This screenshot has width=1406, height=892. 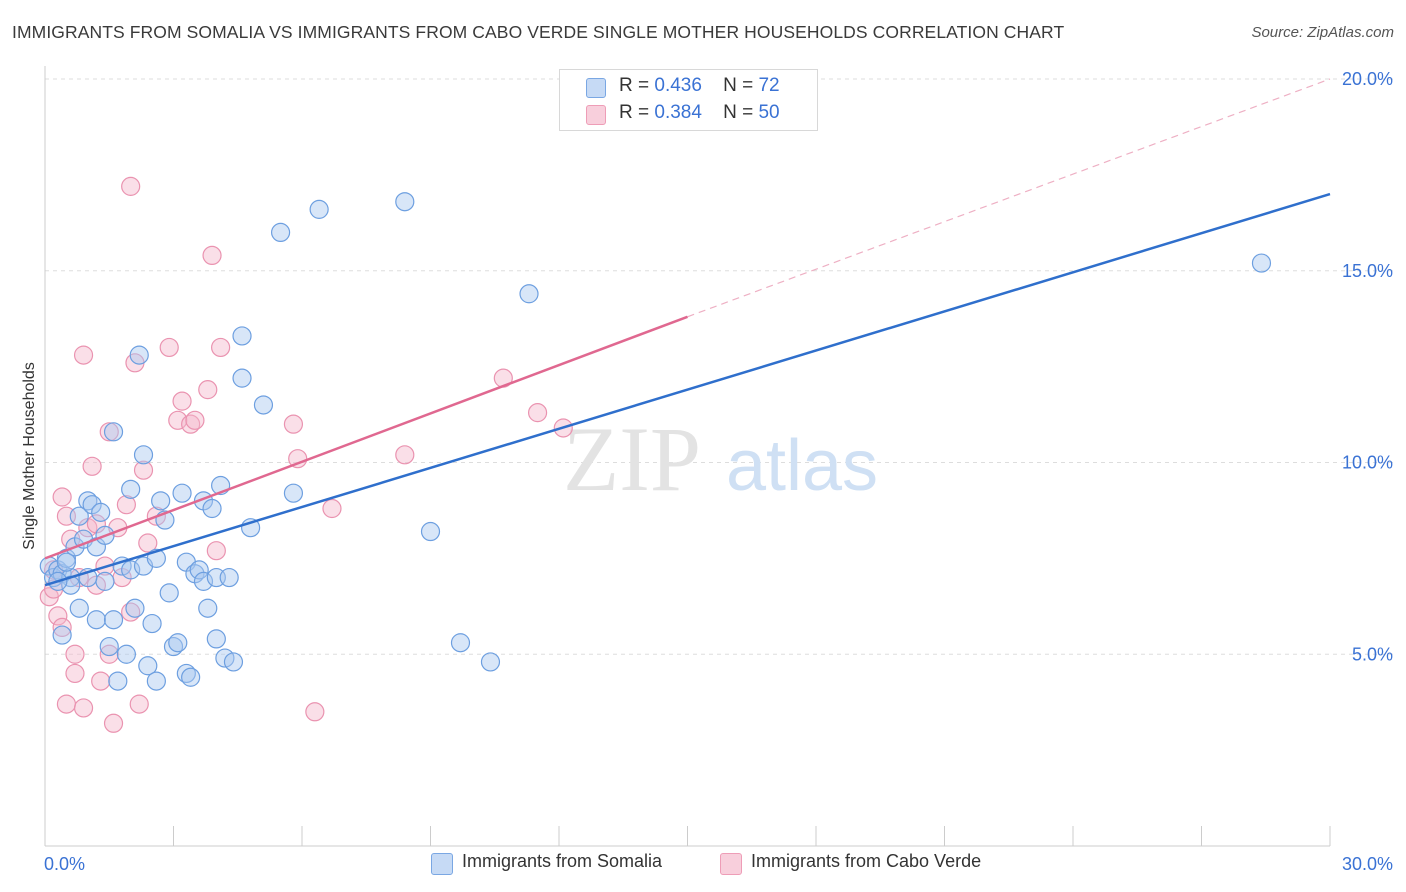 What do you see at coordinates (562, 861) in the screenshot?
I see `somalia-legend-label: Immigrants from Somalia` at bounding box center [562, 861].